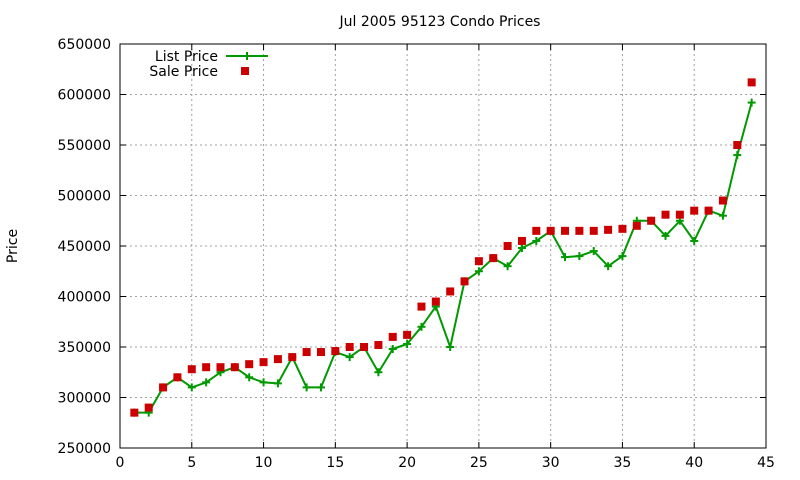  What do you see at coordinates (84, 449) in the screenshot?
I see `y-tick-label: 250000` at bounding box center [84, 449].